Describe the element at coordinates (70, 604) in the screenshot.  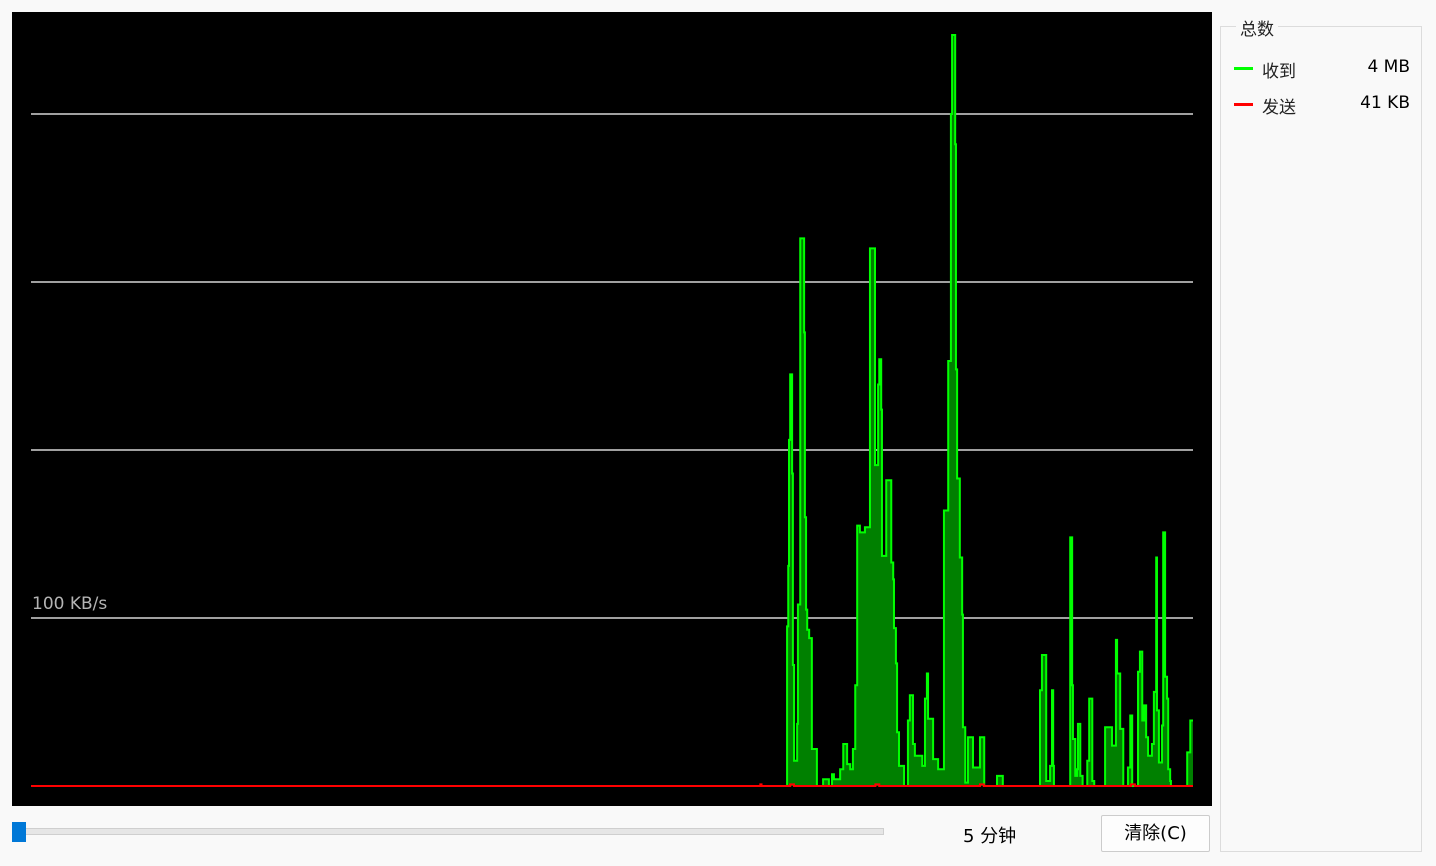
I see `grid-label-100kbs: 100 KB/s` at that location.